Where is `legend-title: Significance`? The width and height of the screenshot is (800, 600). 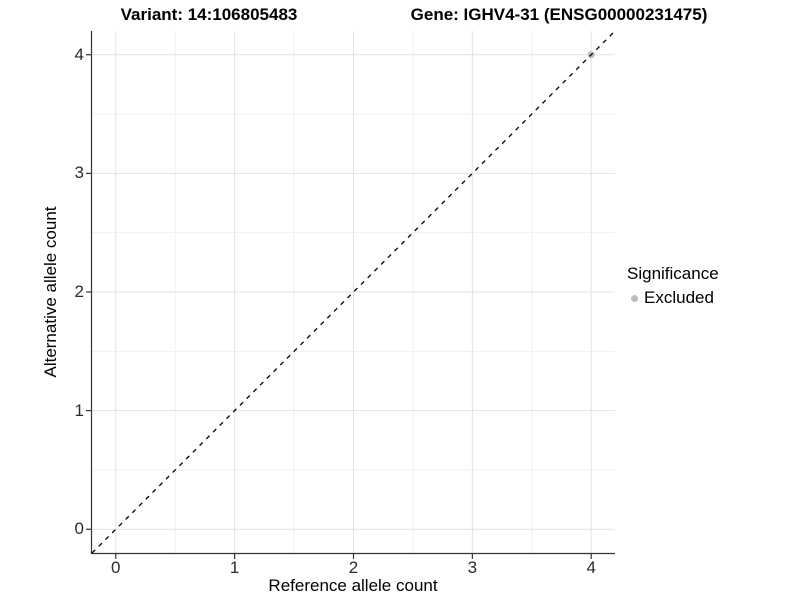 legend-title: Significance is located at coordinates (673, 273).